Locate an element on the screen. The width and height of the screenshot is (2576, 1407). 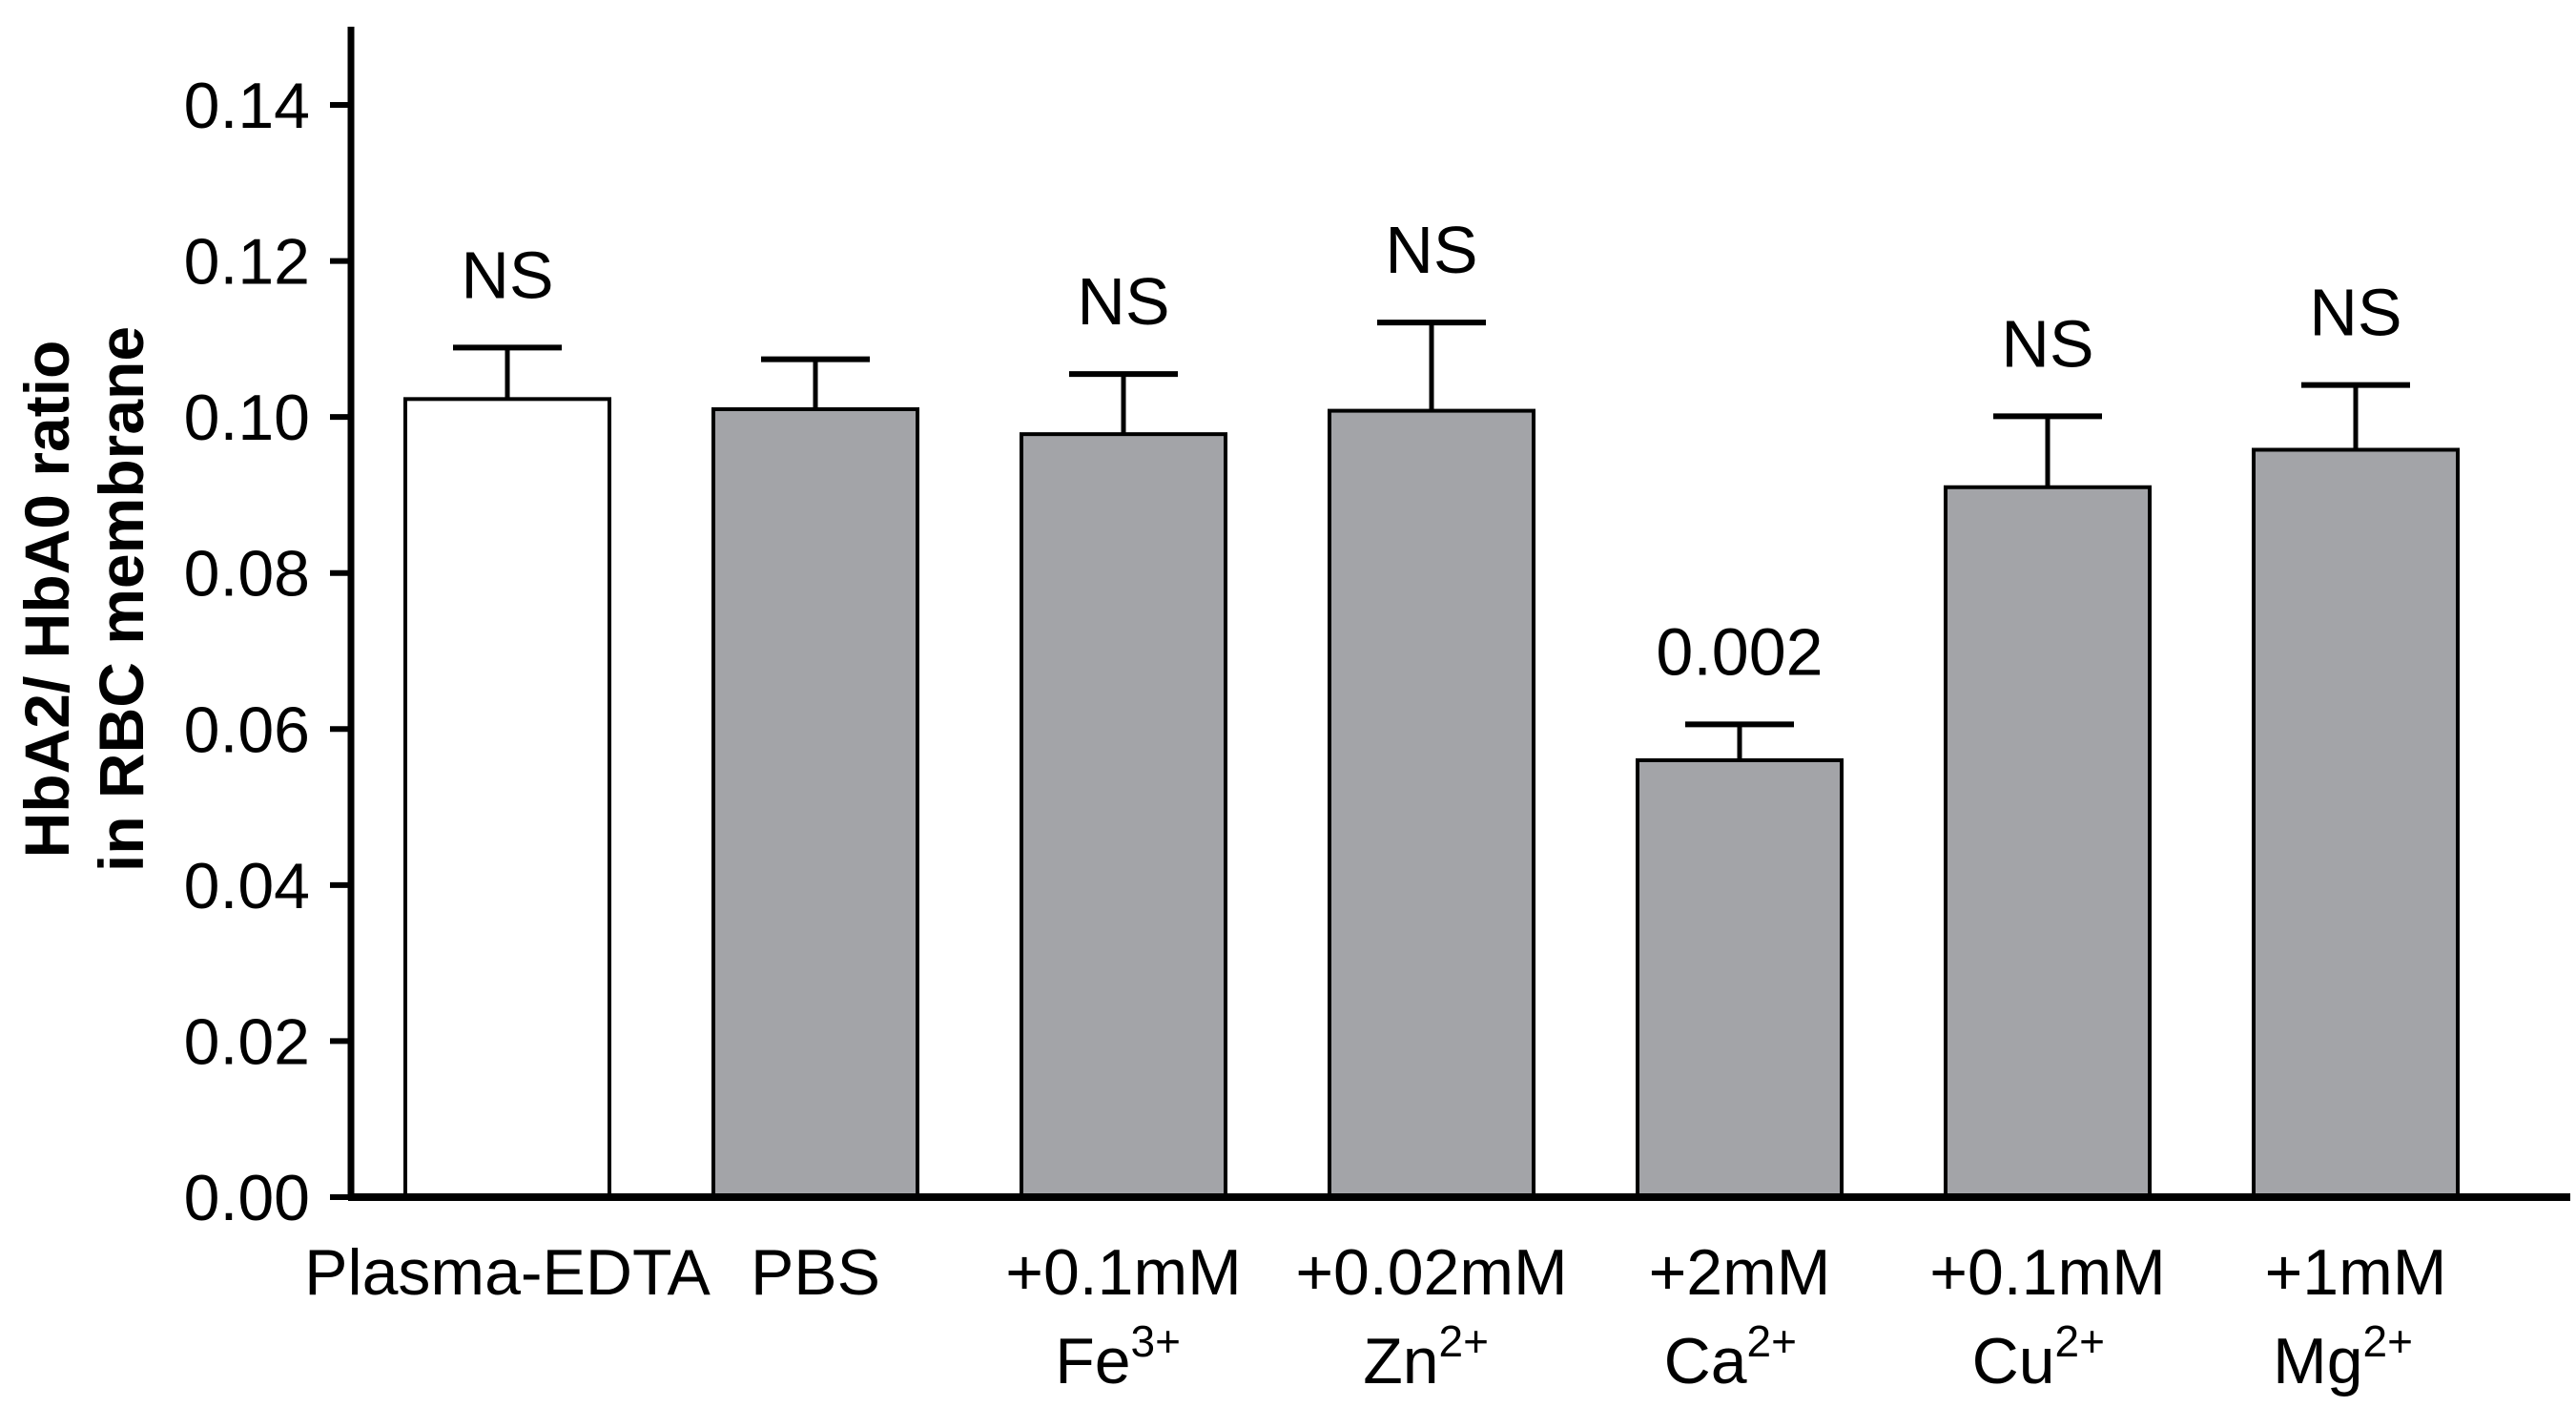
y-tick-label-3: 0.06 is located at coordinates (247, 729).